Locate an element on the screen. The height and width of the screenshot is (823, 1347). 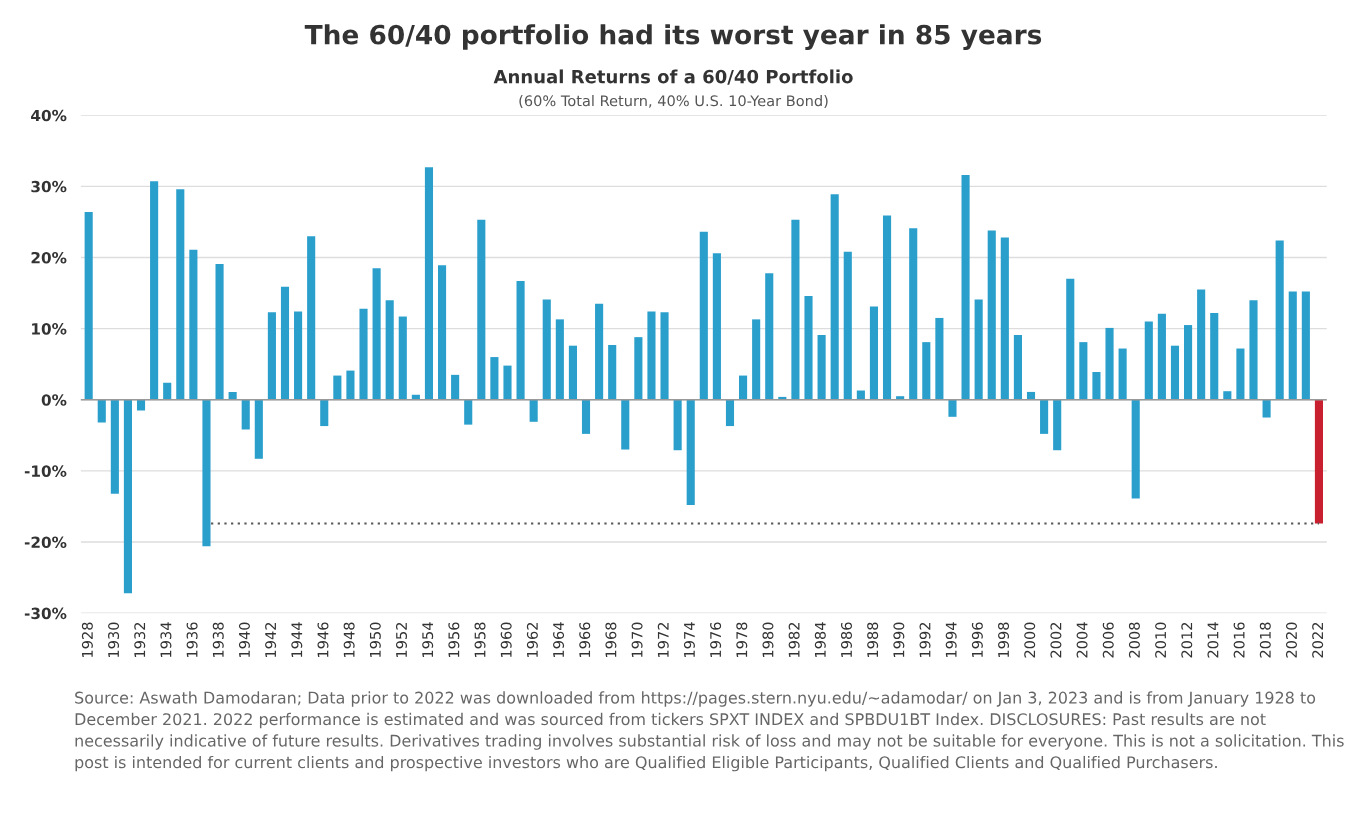
y-tick-label: 0% is located at coordinates (54, 400).